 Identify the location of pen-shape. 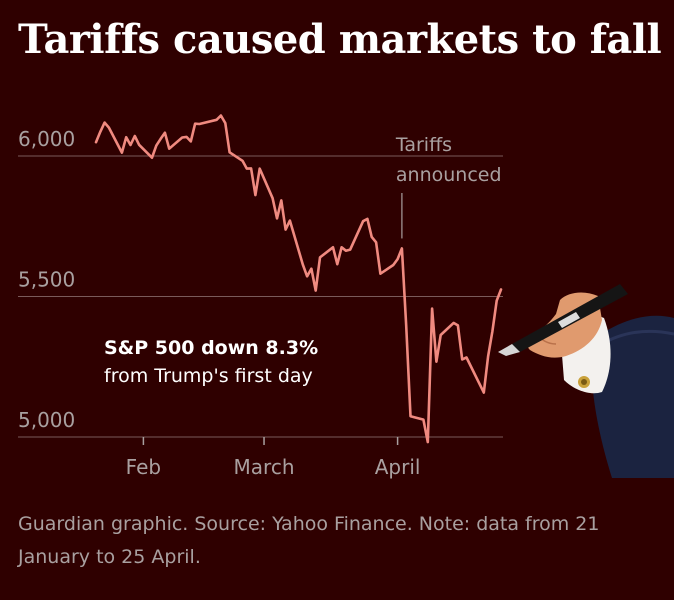
(563, 320).